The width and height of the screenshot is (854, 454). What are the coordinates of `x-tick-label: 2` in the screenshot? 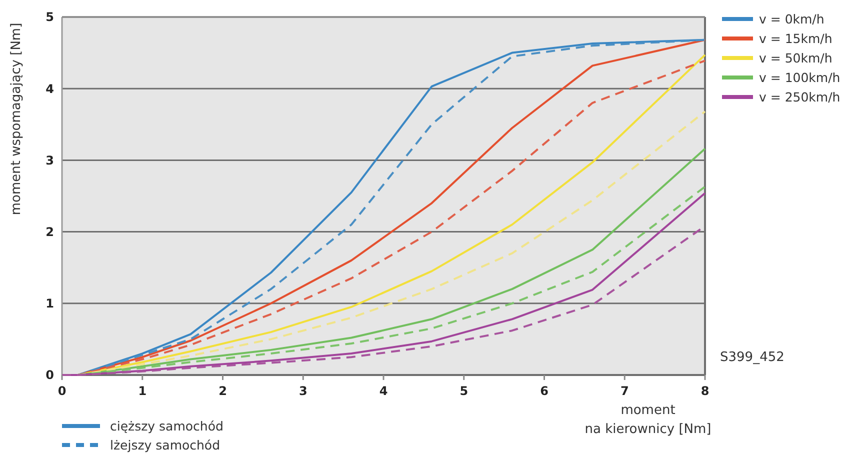 It's located at (222, 391).